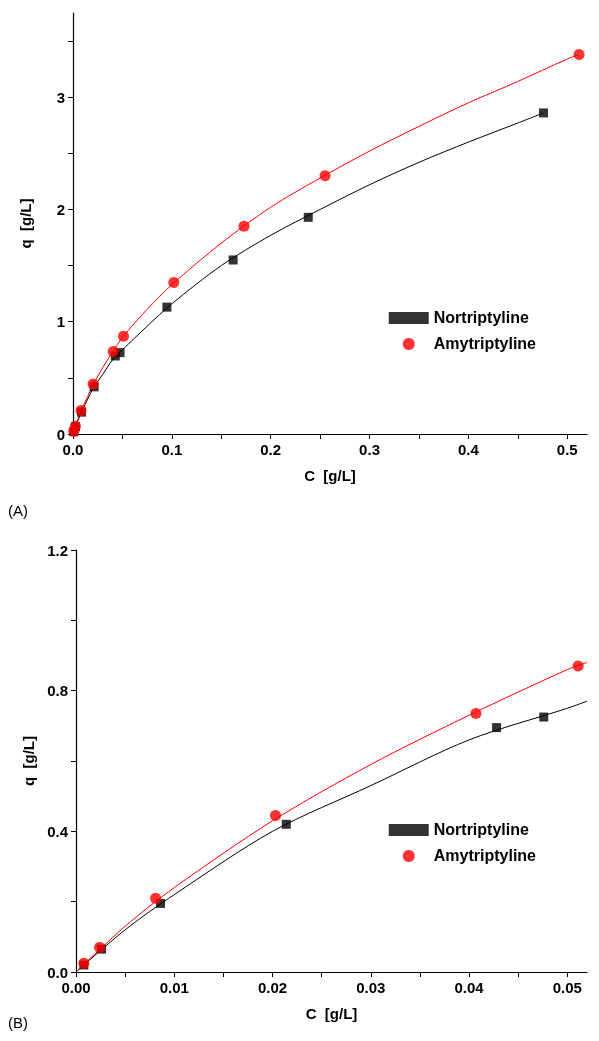 This screenshot has height=1041, width=599. Describe the element at coordinates (57, 691) in the screenshot. I see `y-tick-label: 0.8` at that location.